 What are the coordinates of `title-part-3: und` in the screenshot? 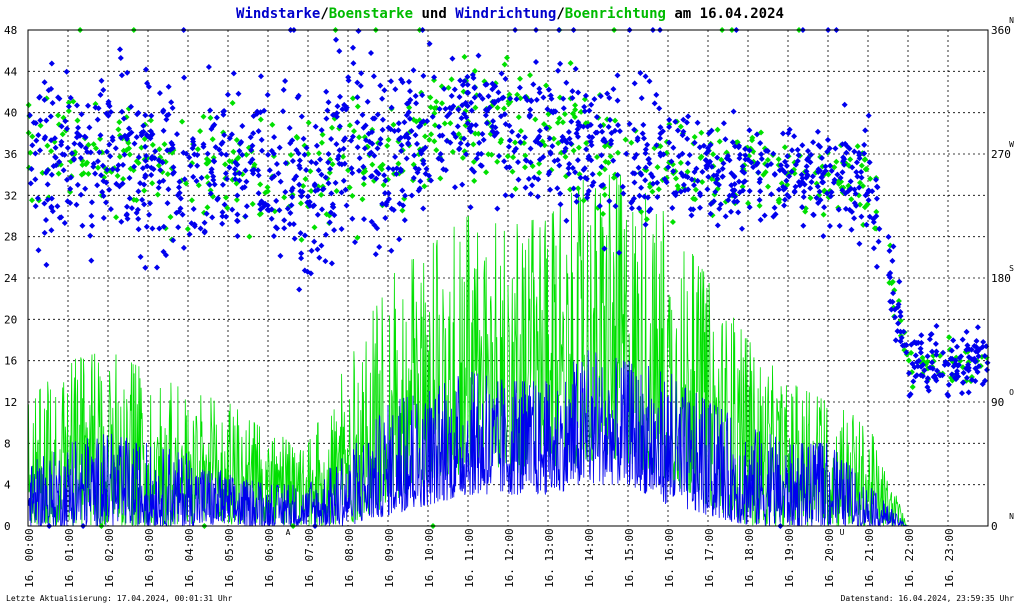 It's located at (434, 14).